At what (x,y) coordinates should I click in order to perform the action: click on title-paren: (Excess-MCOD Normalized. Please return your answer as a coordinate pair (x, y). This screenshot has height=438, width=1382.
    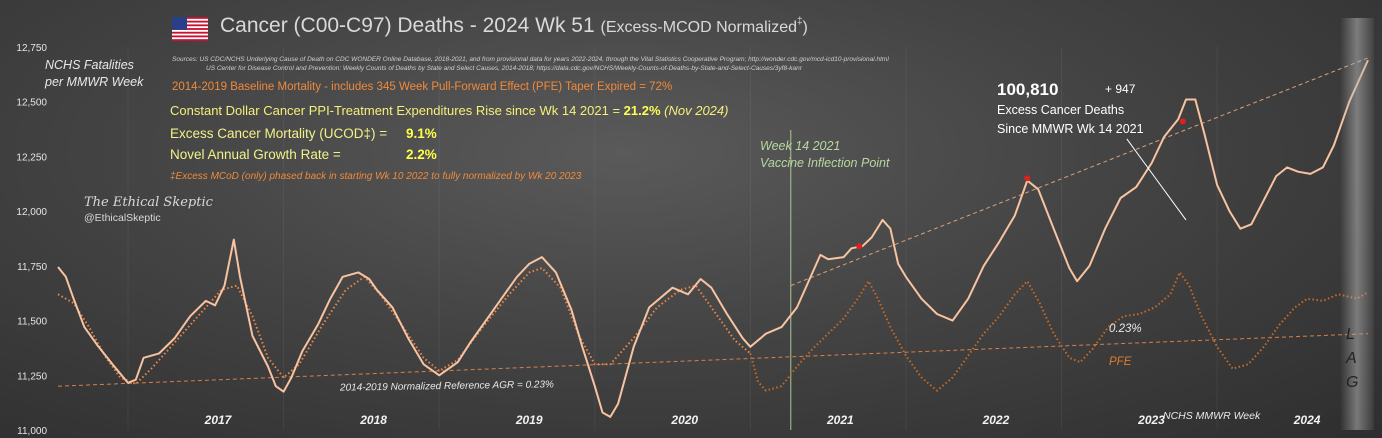
    Looking at the image, I should click on (698, 27).